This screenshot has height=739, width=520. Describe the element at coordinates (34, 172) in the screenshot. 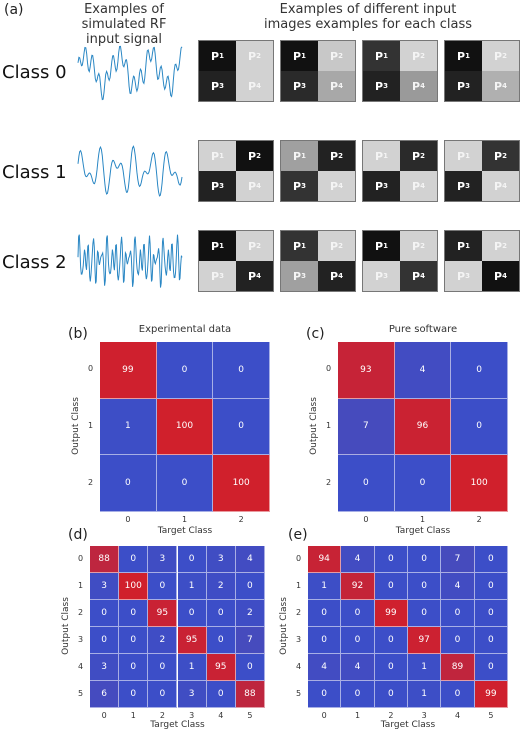

I see `class-label: Class 1` at that location.